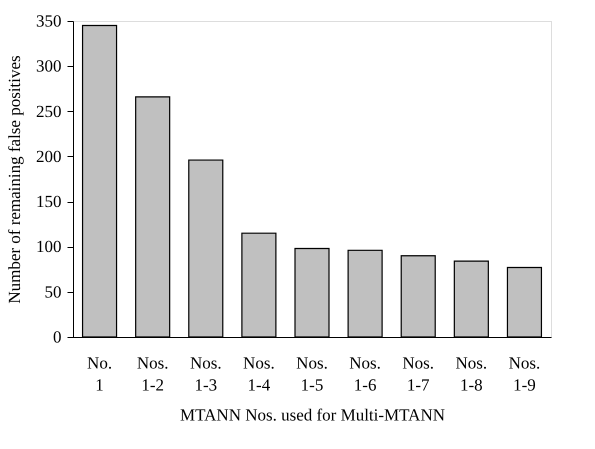 This screenshot has width=595, height=449. What do you see at coordinates (53, 292) in the screenshot?
I see `y-tick-label: 50` at bounding box center [53, 292].